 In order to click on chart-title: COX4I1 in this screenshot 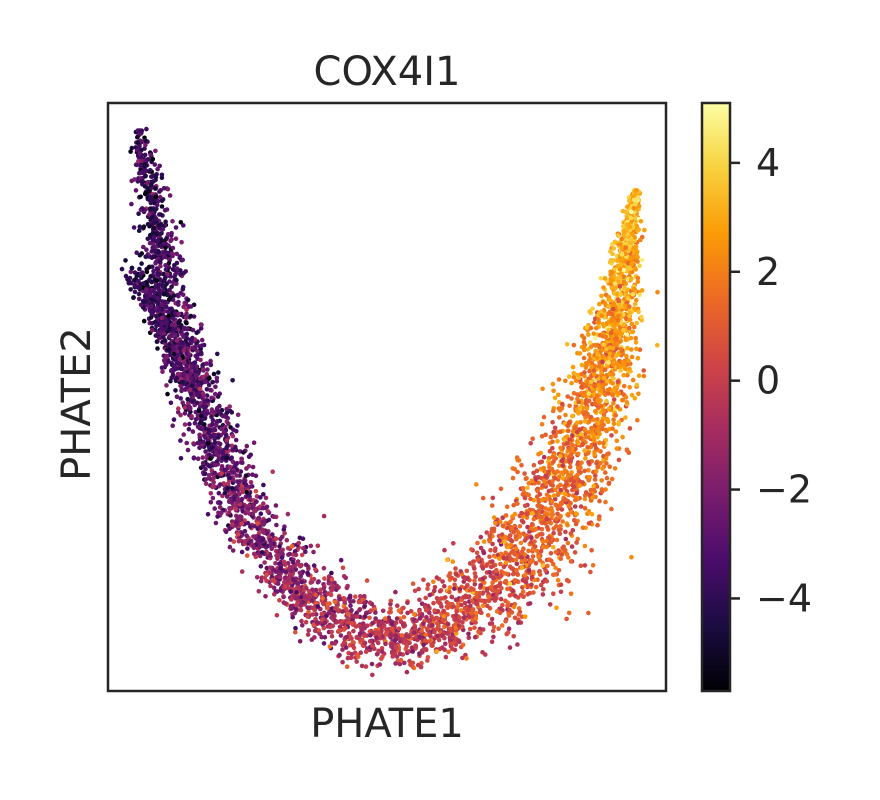, I will do `click(387, 72)`.